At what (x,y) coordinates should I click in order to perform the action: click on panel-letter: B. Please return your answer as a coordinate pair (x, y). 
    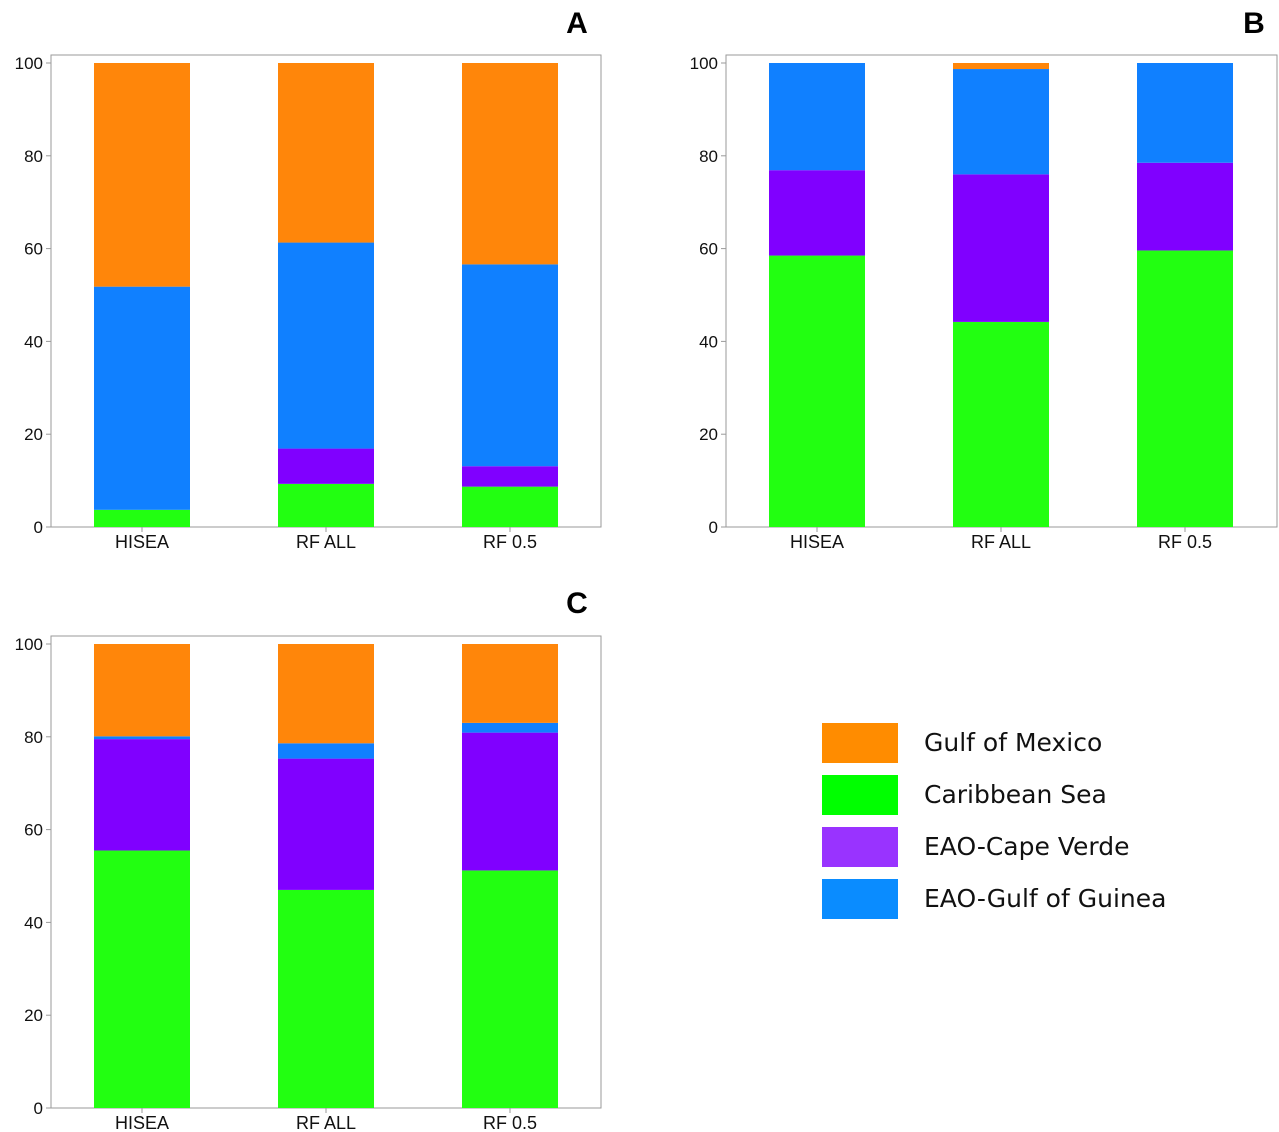
    Looking at the image, I should click on (1254, 23).